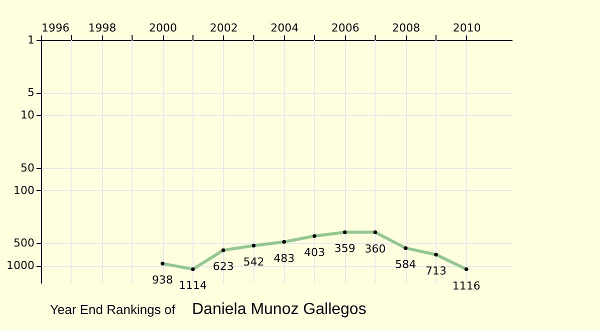 The width and height of the screenshot is (600, 330). What do you see at coordinates (24, 243) in the screenshot?
I see `y-tick-label: 500` at bounding box center [24, 243].